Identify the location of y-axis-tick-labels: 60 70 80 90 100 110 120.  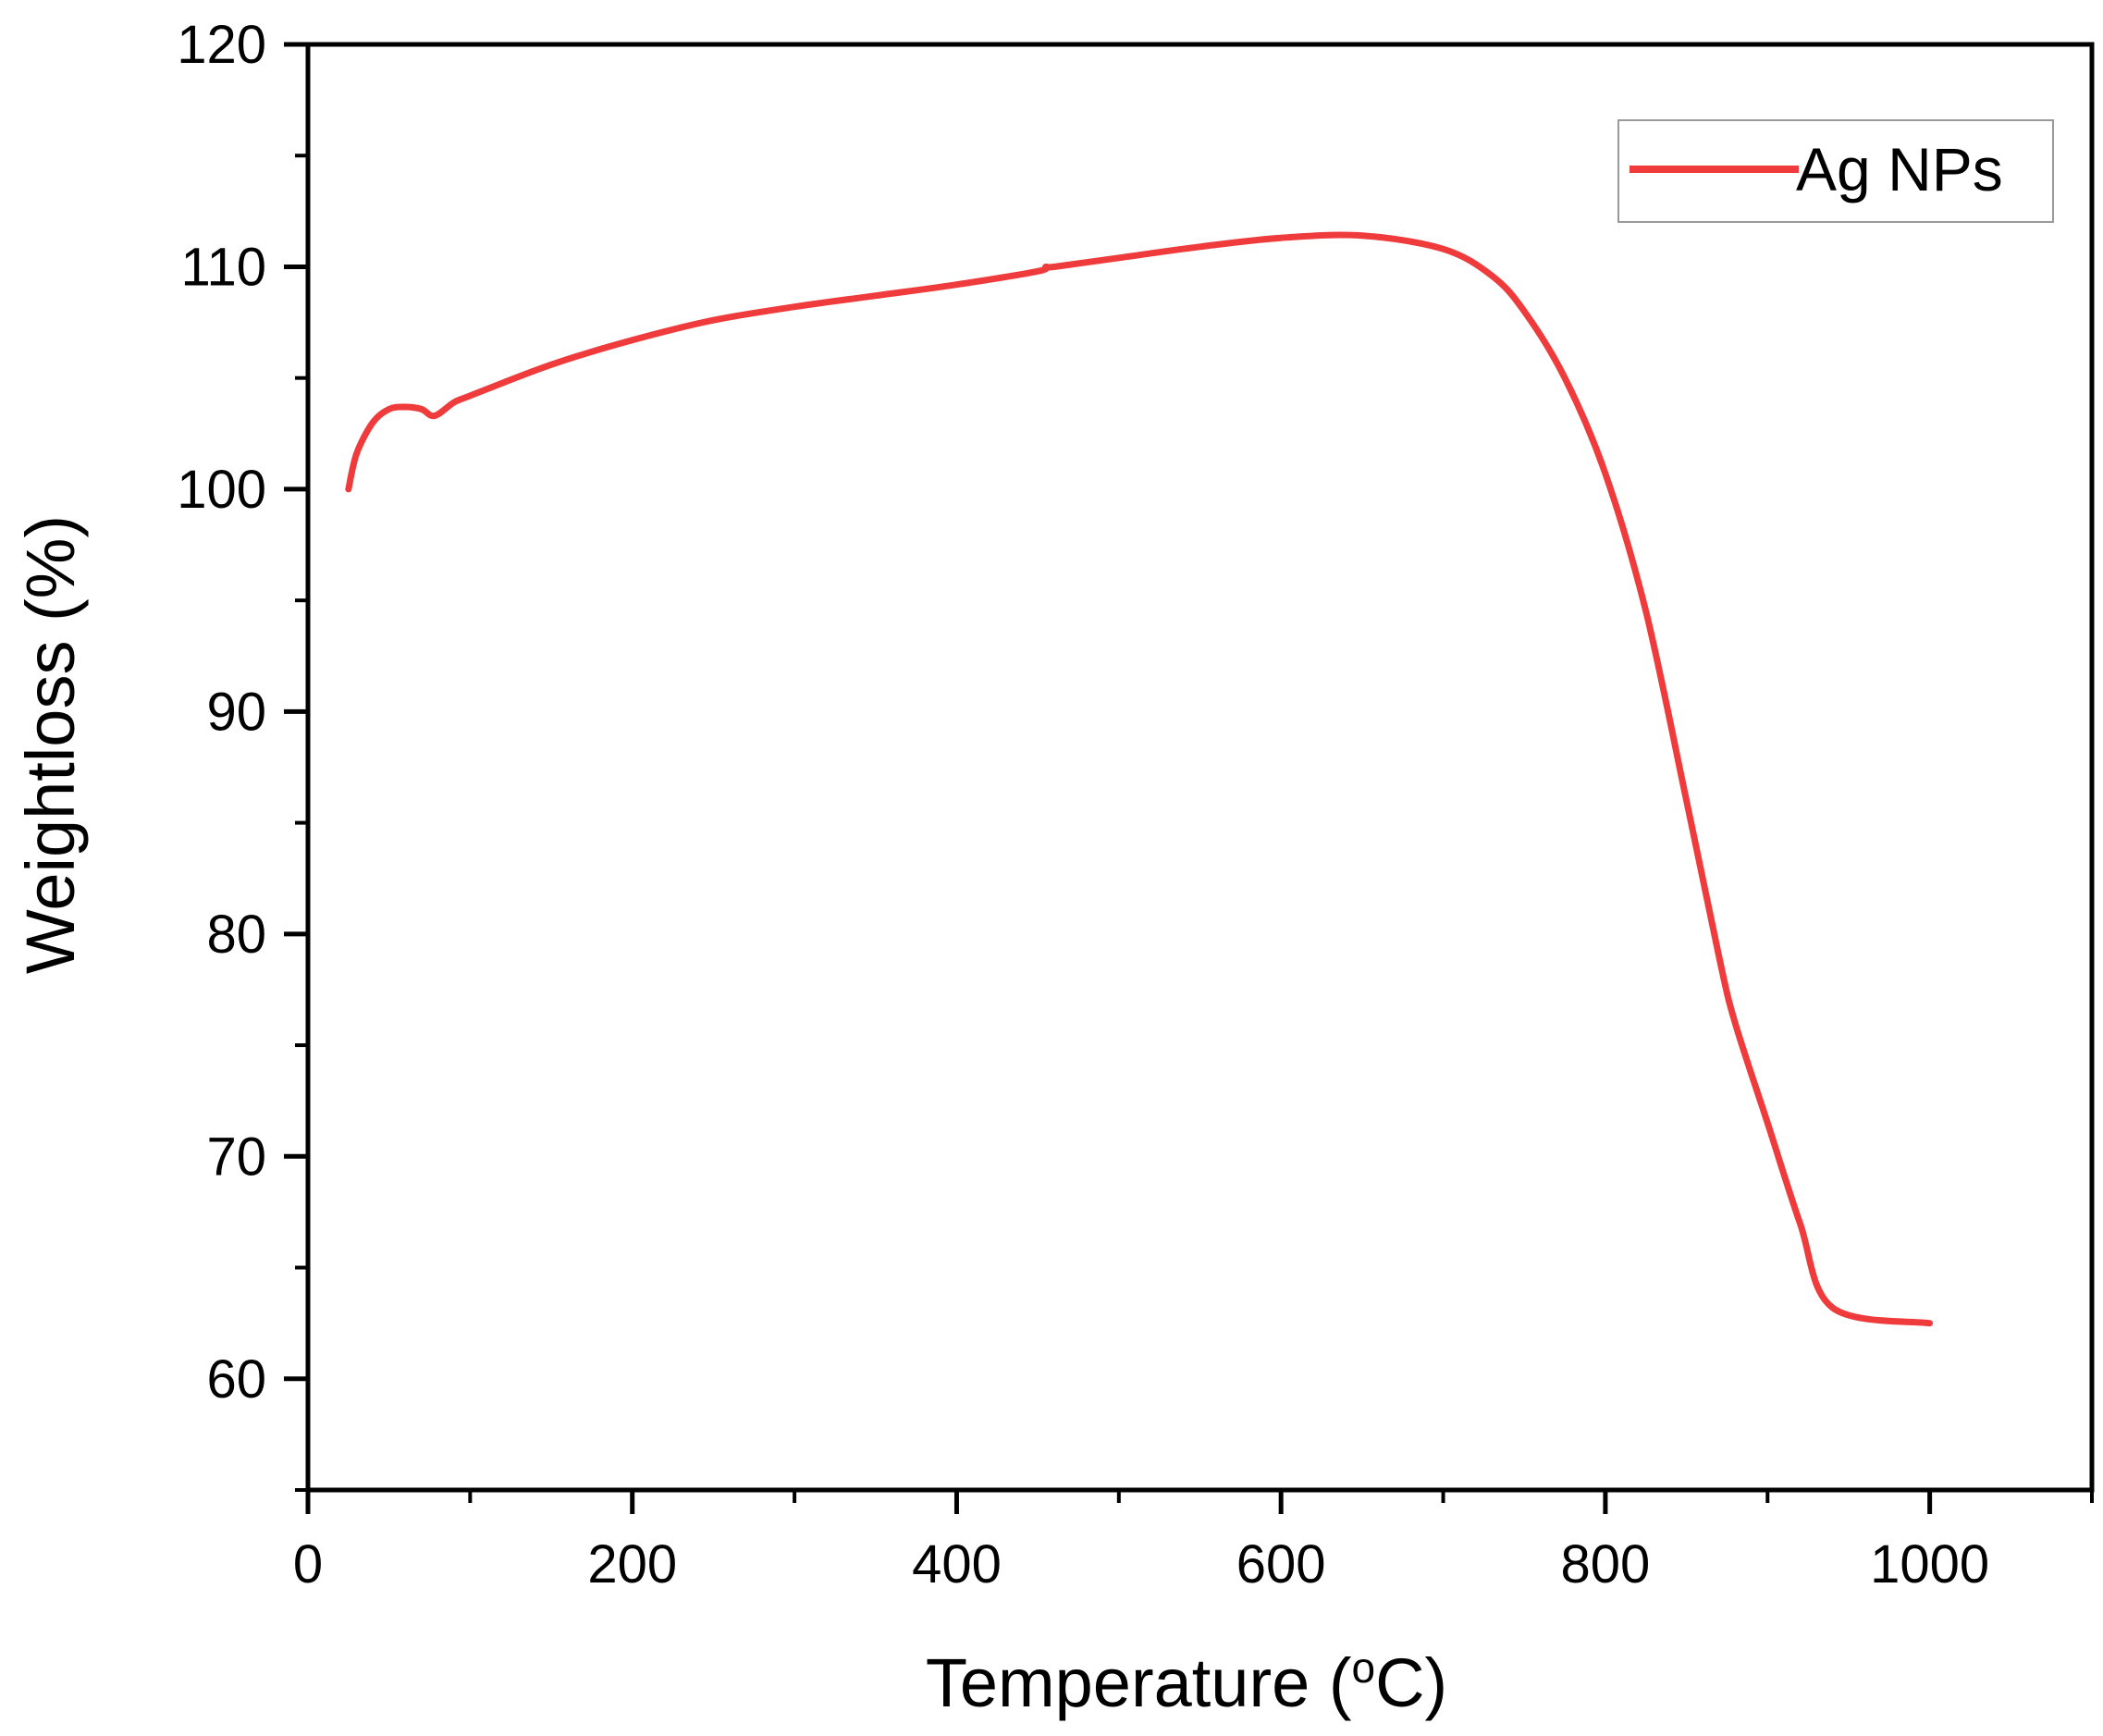
(221, 712).